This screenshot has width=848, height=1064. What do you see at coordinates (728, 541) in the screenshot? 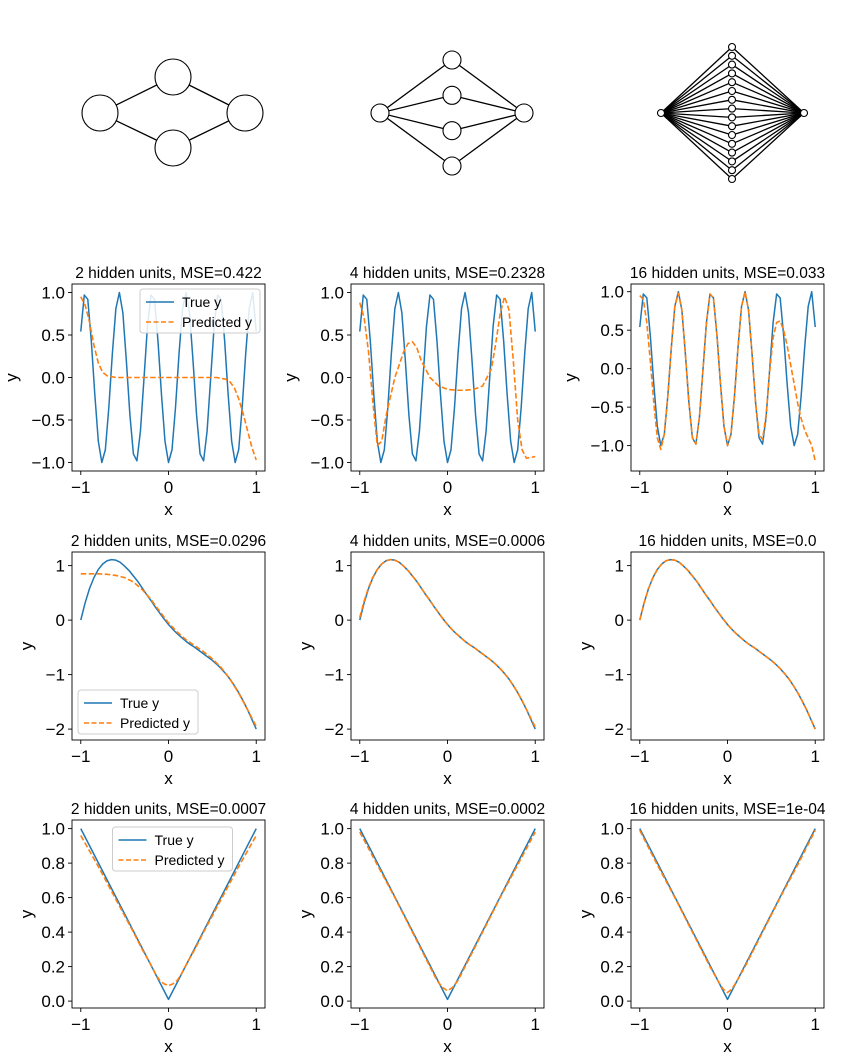
I see `plot-title: 16 hidden units, MSE=0.0` at bounding box center [728, 541].